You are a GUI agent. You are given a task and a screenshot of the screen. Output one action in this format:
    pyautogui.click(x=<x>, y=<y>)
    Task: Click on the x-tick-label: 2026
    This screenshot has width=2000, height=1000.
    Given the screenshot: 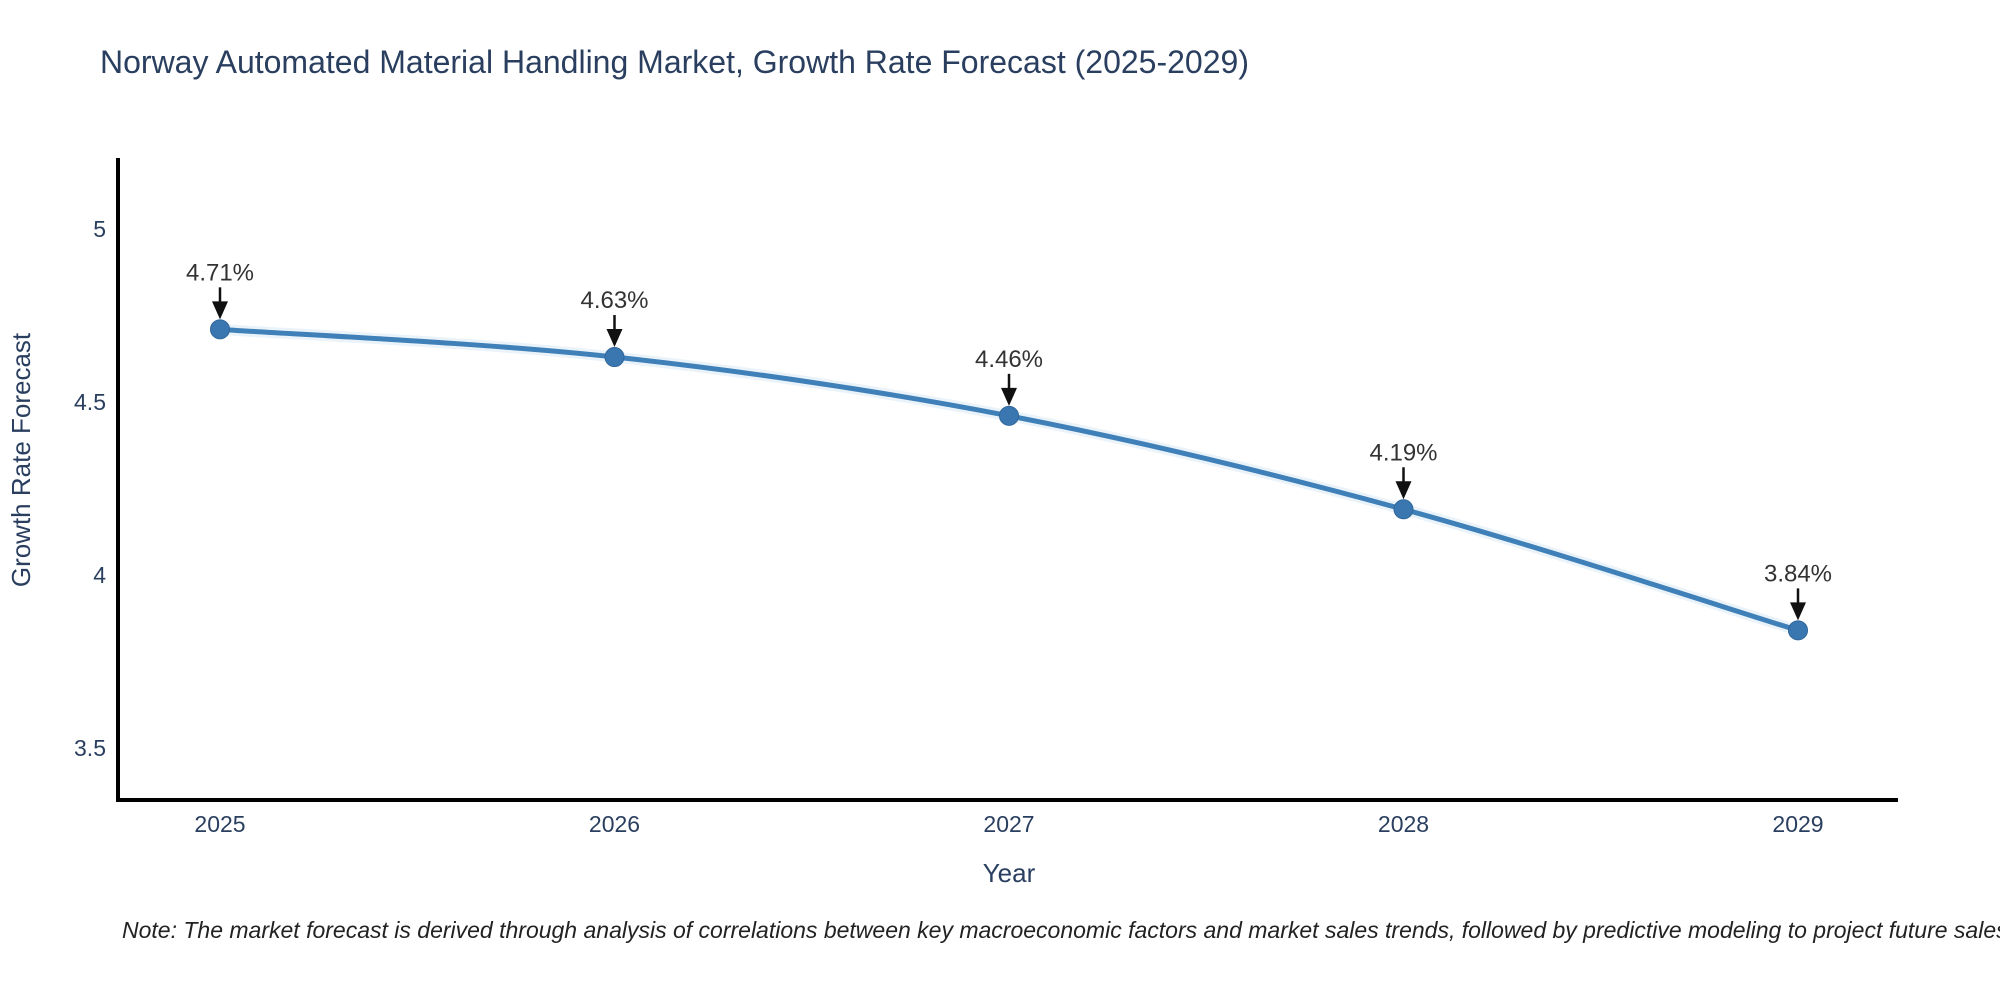 What is the action you would take?
    pyautogui.click(x=614, y=824)
    